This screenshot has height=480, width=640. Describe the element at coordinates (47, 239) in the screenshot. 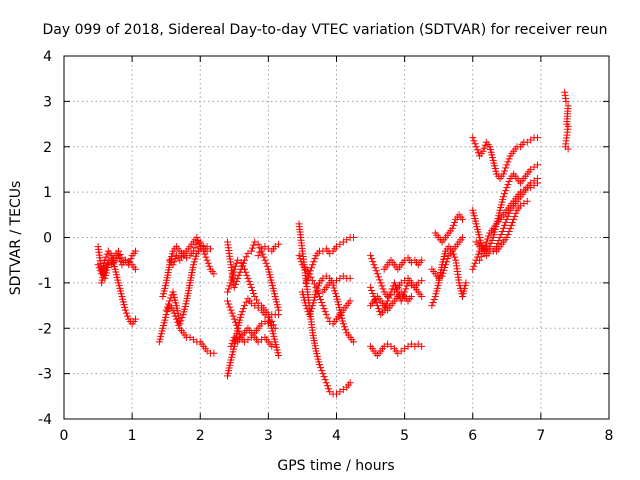

I see `y-tick-label: 0` at that location.